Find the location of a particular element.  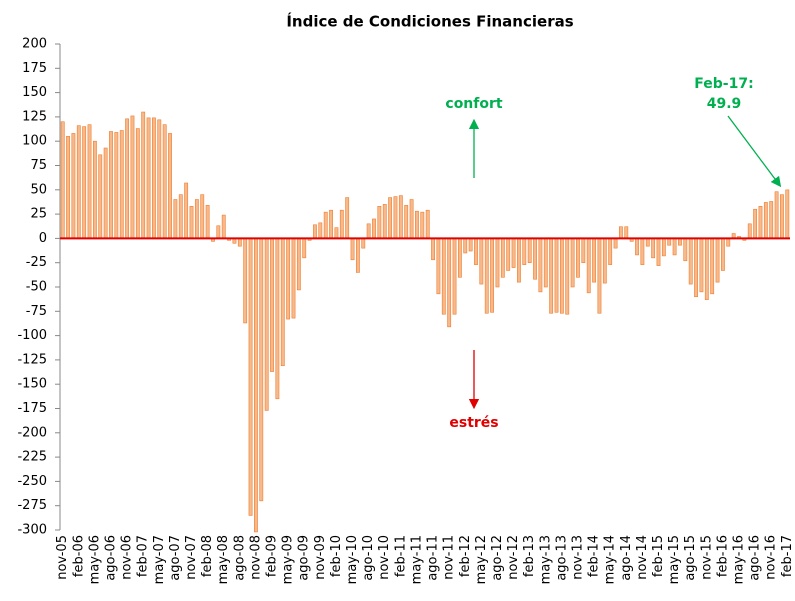

x-tick-label: feb-09 is located at coordinates (272, 556).